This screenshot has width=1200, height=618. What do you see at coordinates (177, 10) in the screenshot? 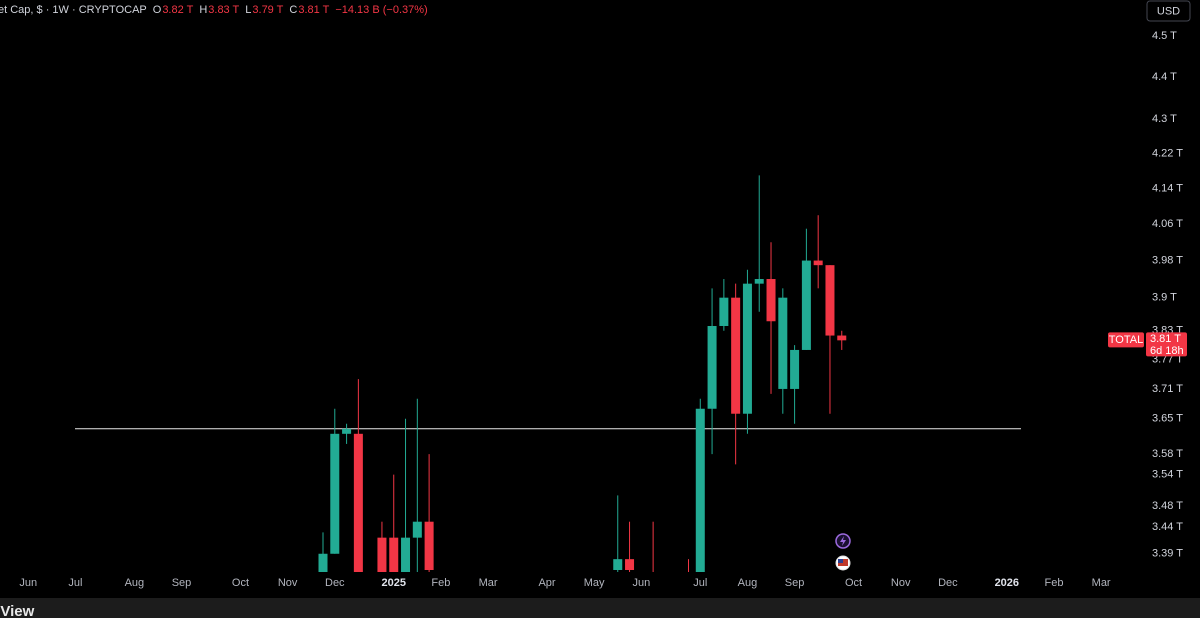
I see `ohlc-value: 3.82 T` at bounding box center [177, 10].